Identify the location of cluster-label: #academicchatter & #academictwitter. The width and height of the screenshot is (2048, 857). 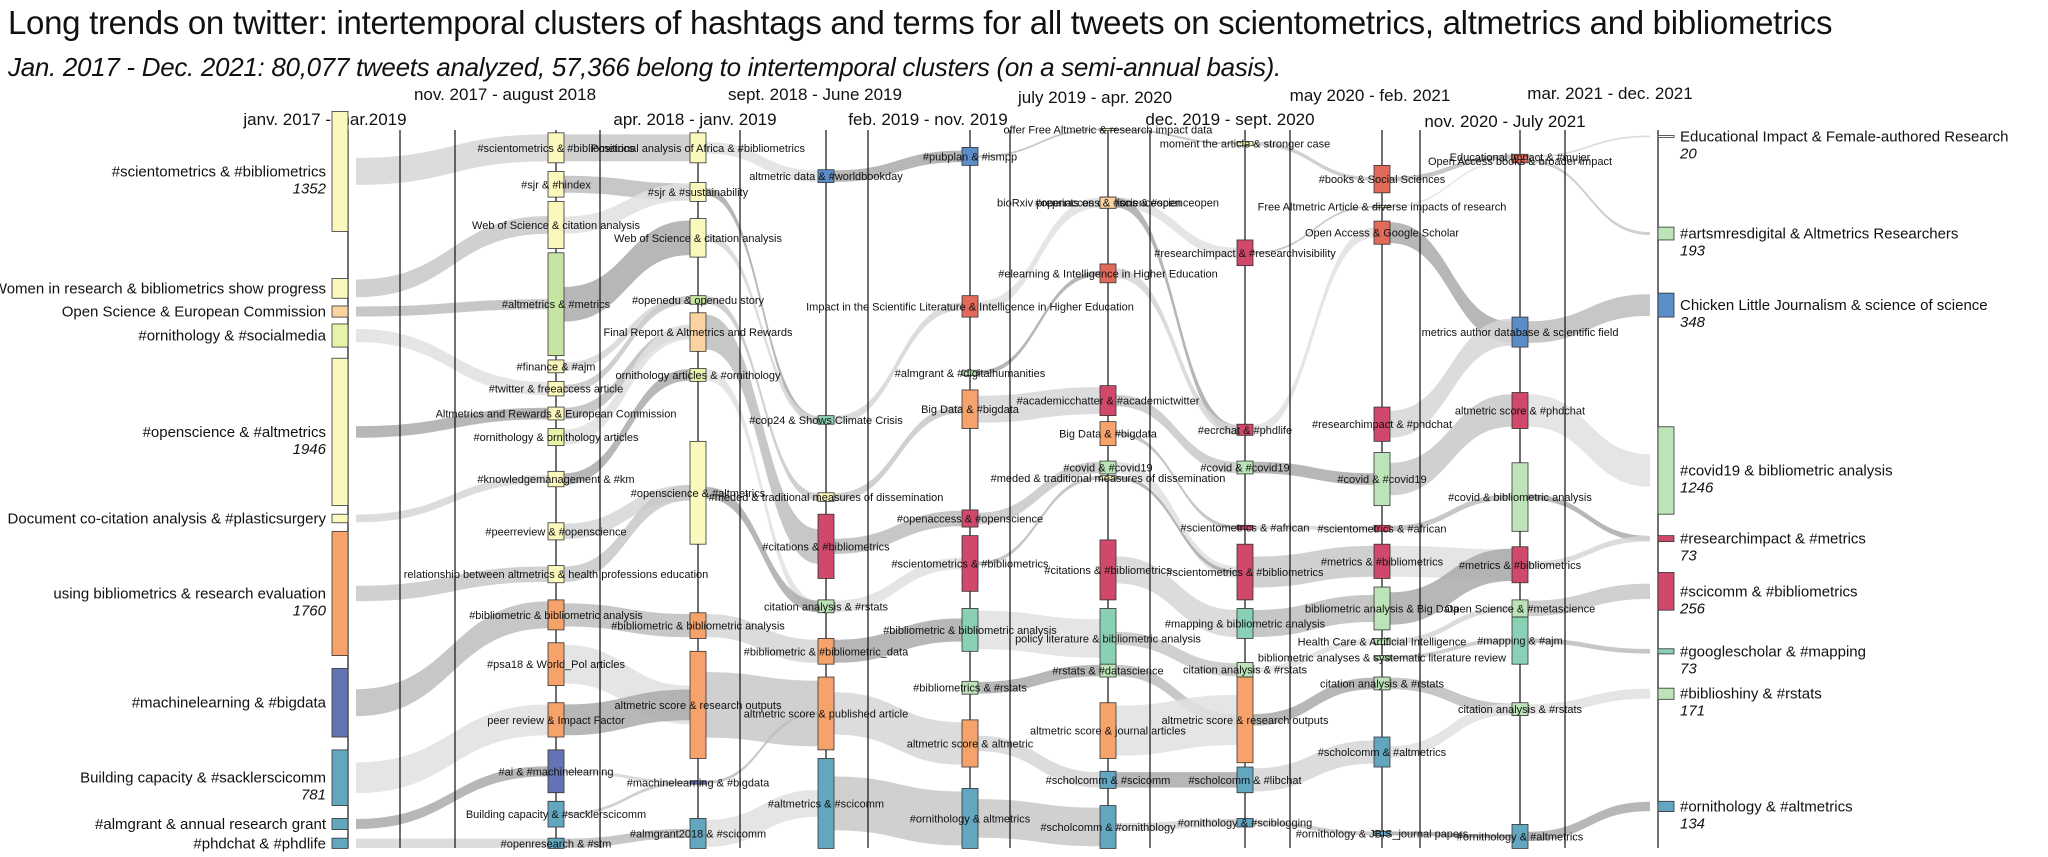
(1108, 402).